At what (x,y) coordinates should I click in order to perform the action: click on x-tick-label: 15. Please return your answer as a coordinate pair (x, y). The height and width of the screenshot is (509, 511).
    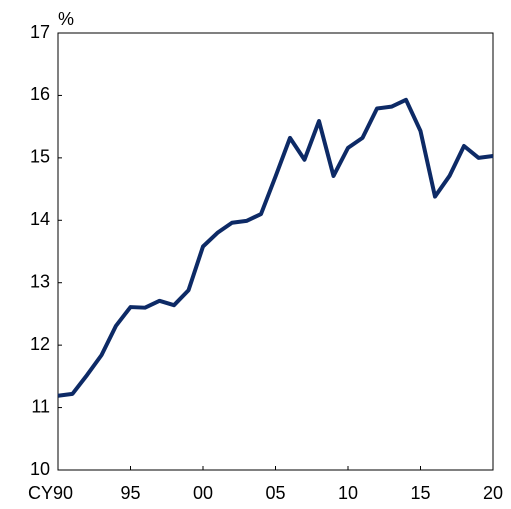
    Looking at the image, I should click on (420, 493).